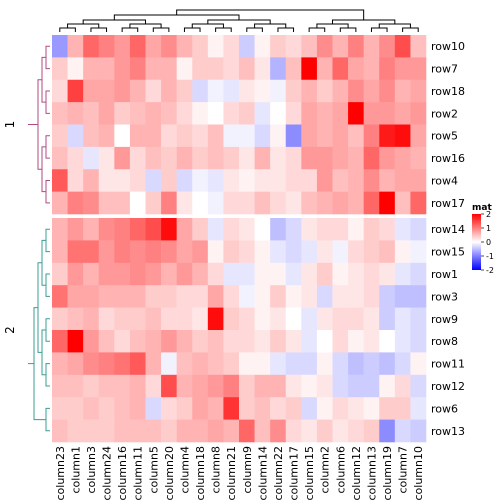 This screenshot has height=504, width=504. What do you see at coordinates (488, 228) in the screenshot?
I see `legend-tick-label: 1` at bounding box center [488, 228].